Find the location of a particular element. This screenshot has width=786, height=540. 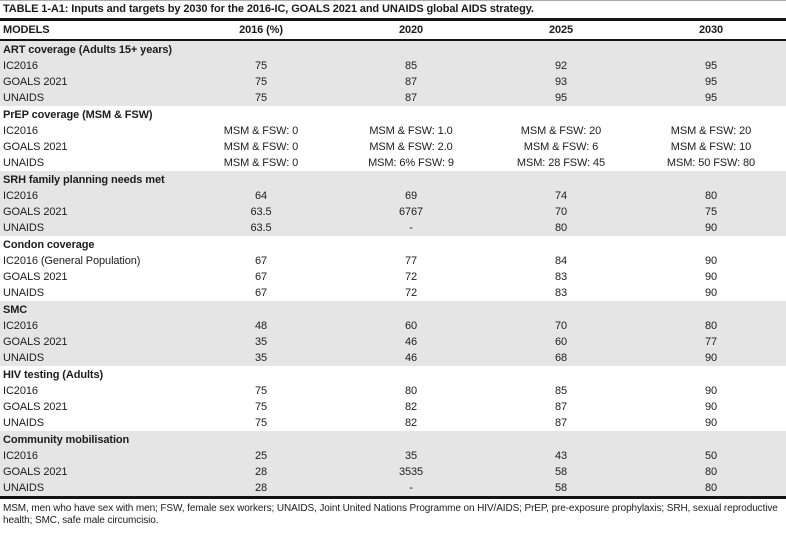

section-header-label: ART coverage (Adults 15+ years) is located at coordinates (393, 49).